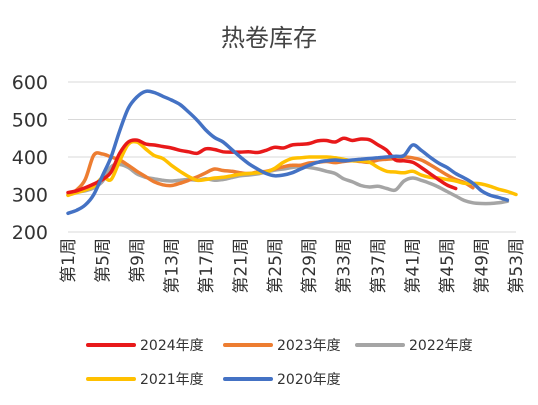 The width and height of the screenshot is (538, 405). What do you see at coordinates (414, 266) in the screenshot?
I see `x-tick-label: 第41周` at bounding box center [414, 266].